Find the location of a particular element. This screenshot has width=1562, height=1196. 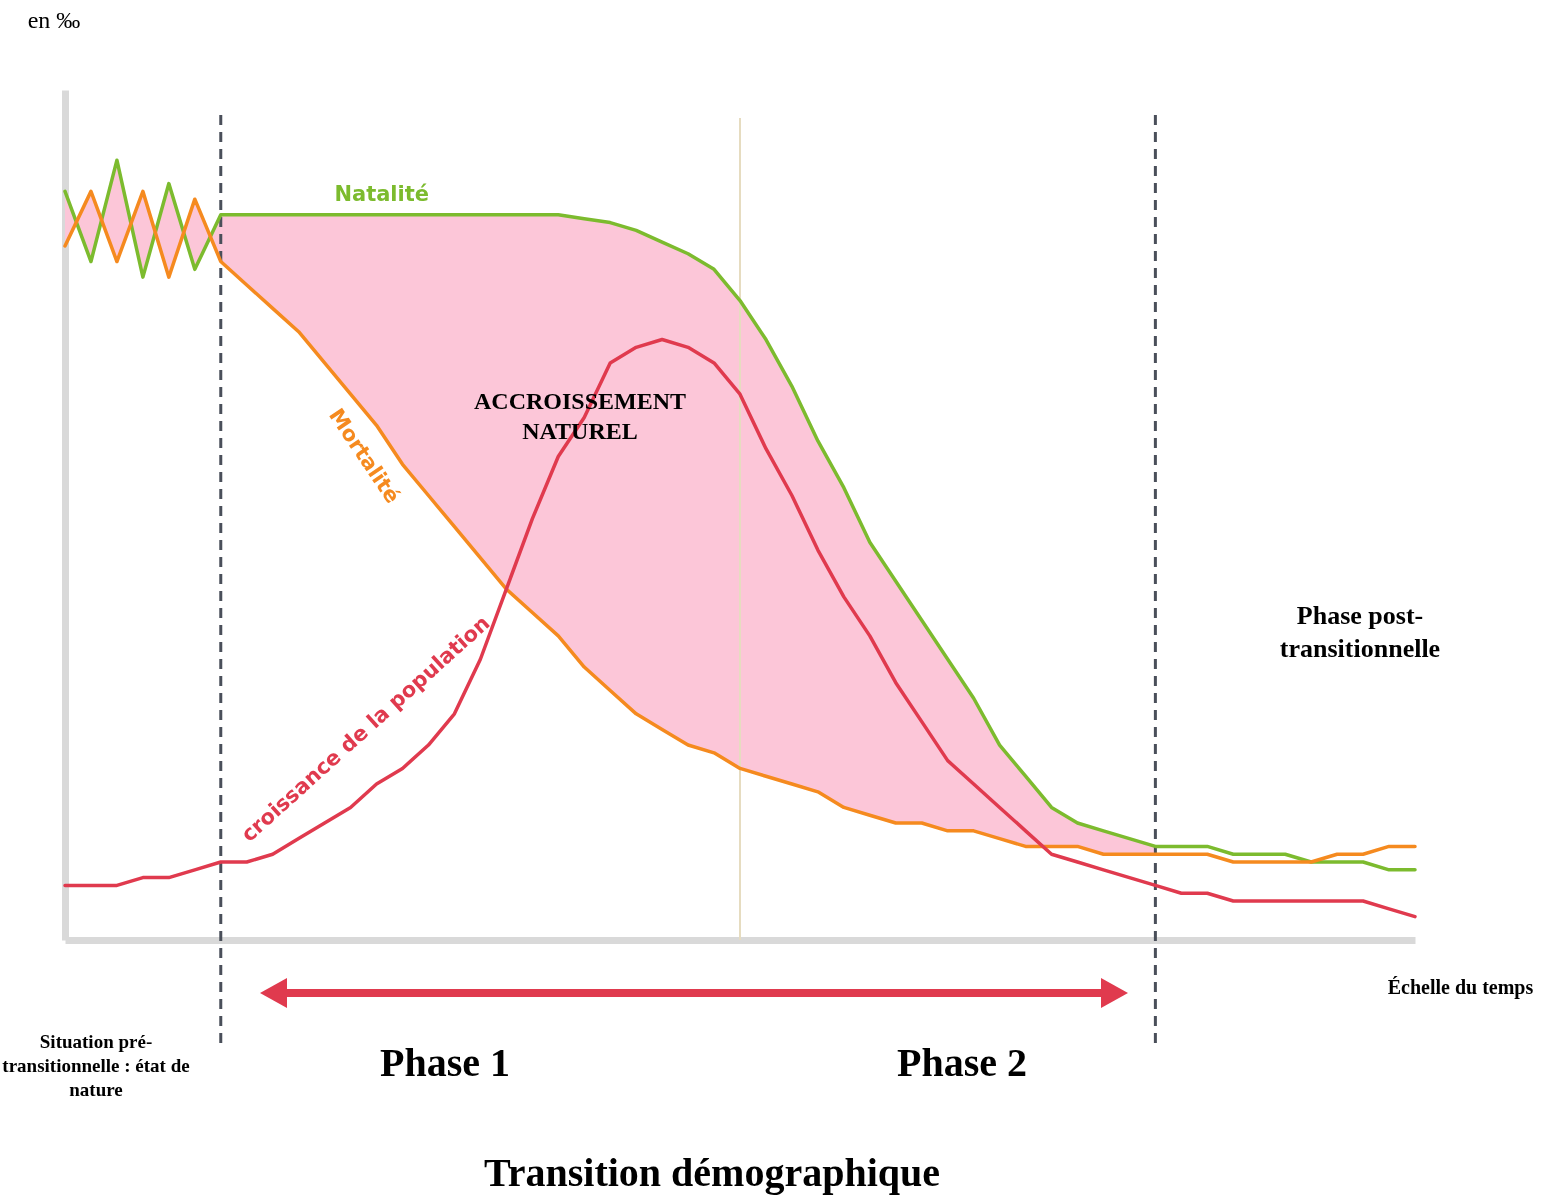

x-axis-title: Échelle du temps is located at coordinates (1460, 987).